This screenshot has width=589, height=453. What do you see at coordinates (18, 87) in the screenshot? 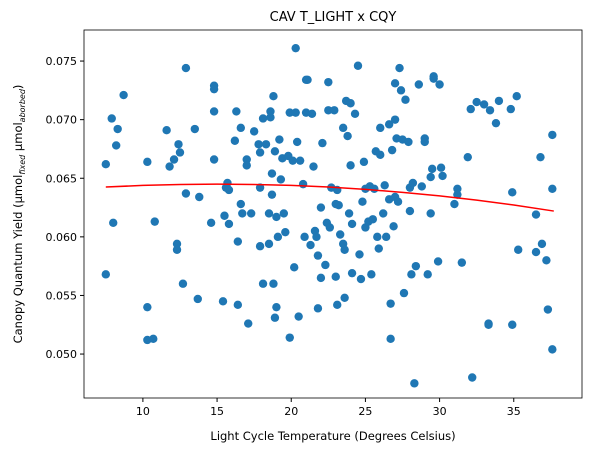
I see `y-label-part: )` at bounding box center [18, 87].